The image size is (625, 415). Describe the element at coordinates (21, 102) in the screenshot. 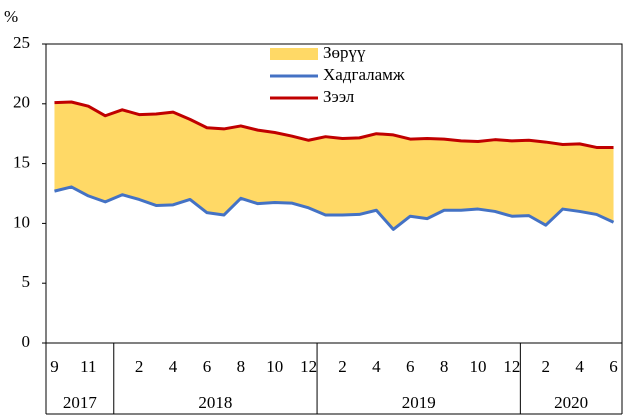

I see `y-tick-label: 20` at that location.